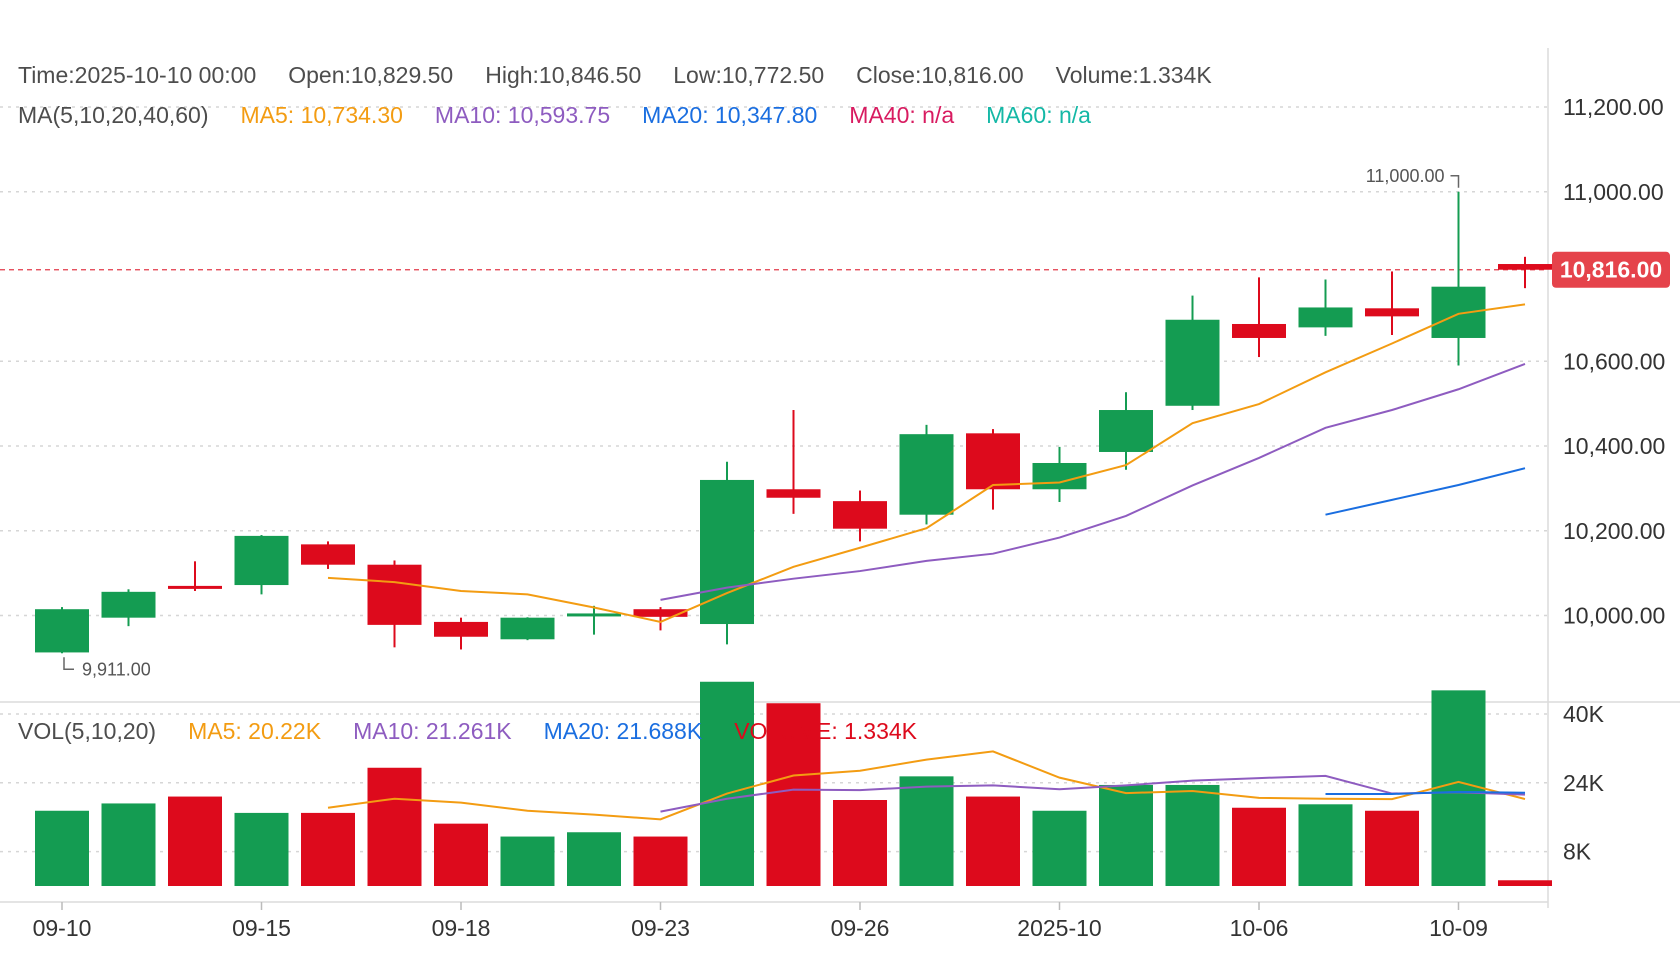 The width and height of the screenshot is (1680, 955). What do you see at coordinates (522, 115) in the screenshot?
I see `ma10-legend: MA10: 10,593.75` at bounding box center [522, 115].